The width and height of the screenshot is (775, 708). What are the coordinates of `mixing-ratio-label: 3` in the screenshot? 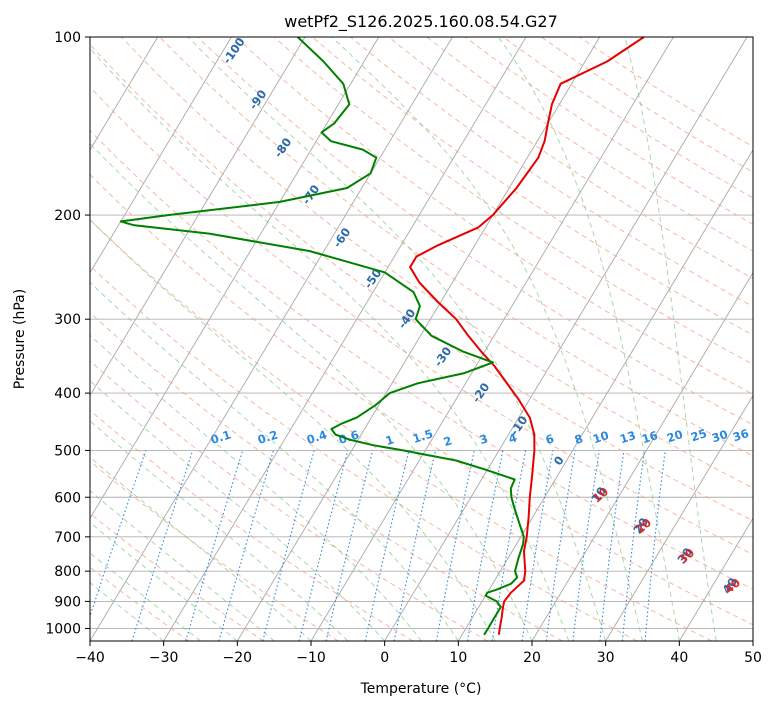 It's located at (484, 439).